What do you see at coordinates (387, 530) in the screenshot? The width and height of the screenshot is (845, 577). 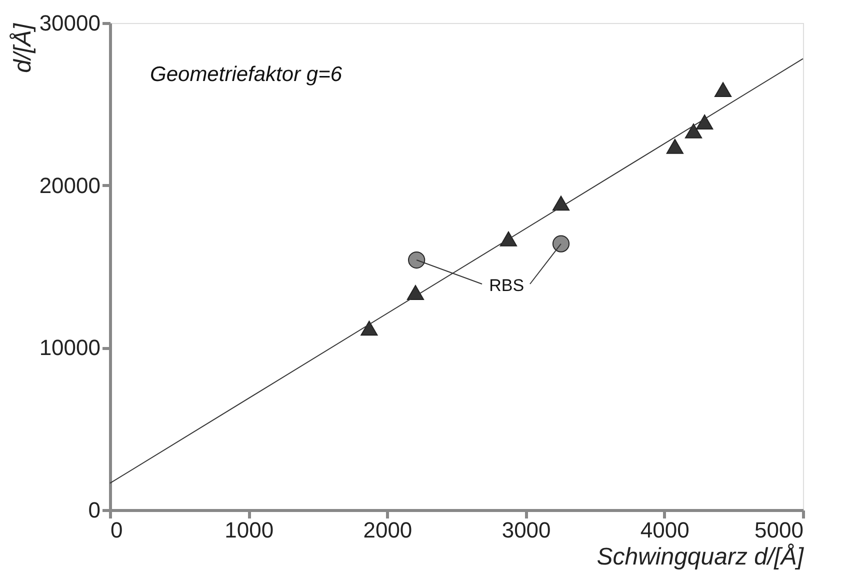 I see `x-tick-label: 2000` at bounding box center [387, 530].